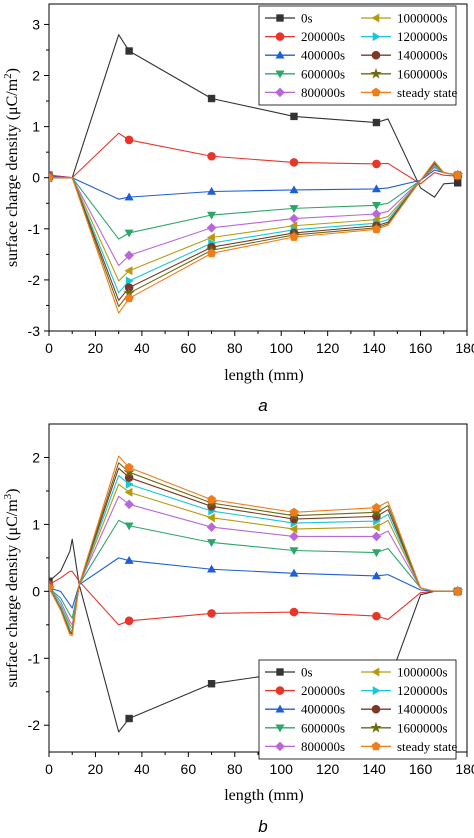  What do you see at coordinates (323, 36) in the screenshot?
I see `legend-label: 200000s` at bounding box center [323, 36].